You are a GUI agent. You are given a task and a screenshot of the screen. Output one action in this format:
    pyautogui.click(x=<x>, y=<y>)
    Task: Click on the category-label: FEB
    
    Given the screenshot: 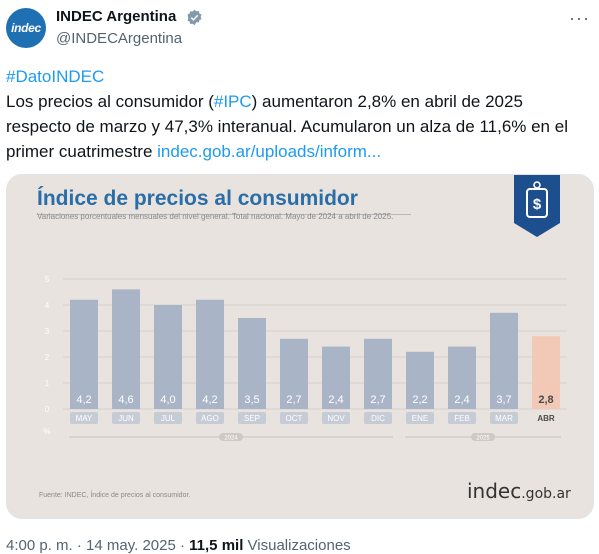 What is the action you would take?
    pyautogui.click(x=462, y=418)
    